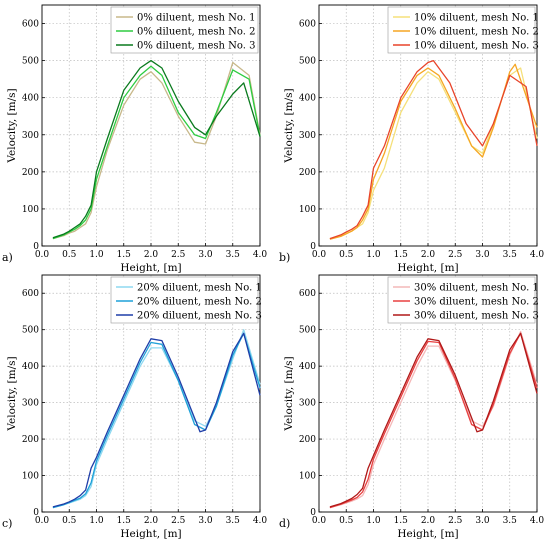 This screenshot has width=550, height=545. What do you see at coordinates (199, 302) in the screenshot?
I see `legend-entry-2: 20% diluent, mesh No. 2` at bounding box center [199, 302].